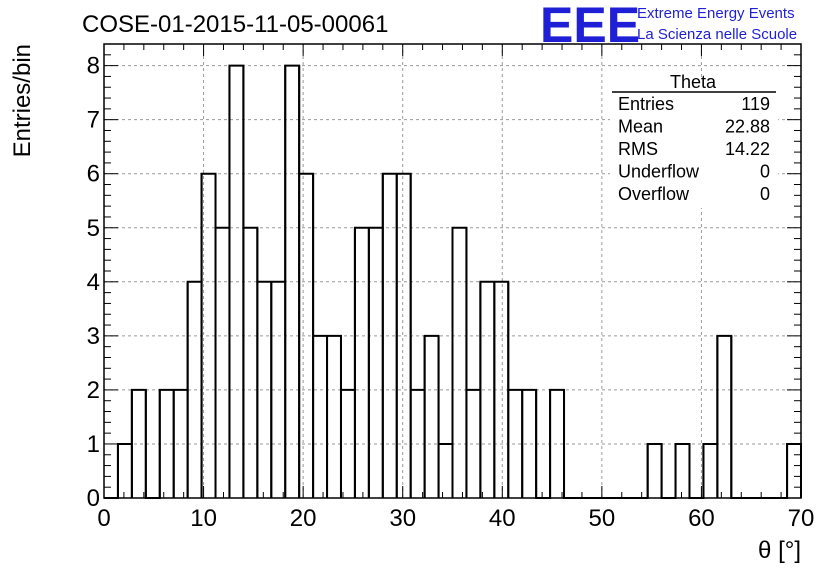  I want to click on stats-row-value: 119, so click(755, 104).